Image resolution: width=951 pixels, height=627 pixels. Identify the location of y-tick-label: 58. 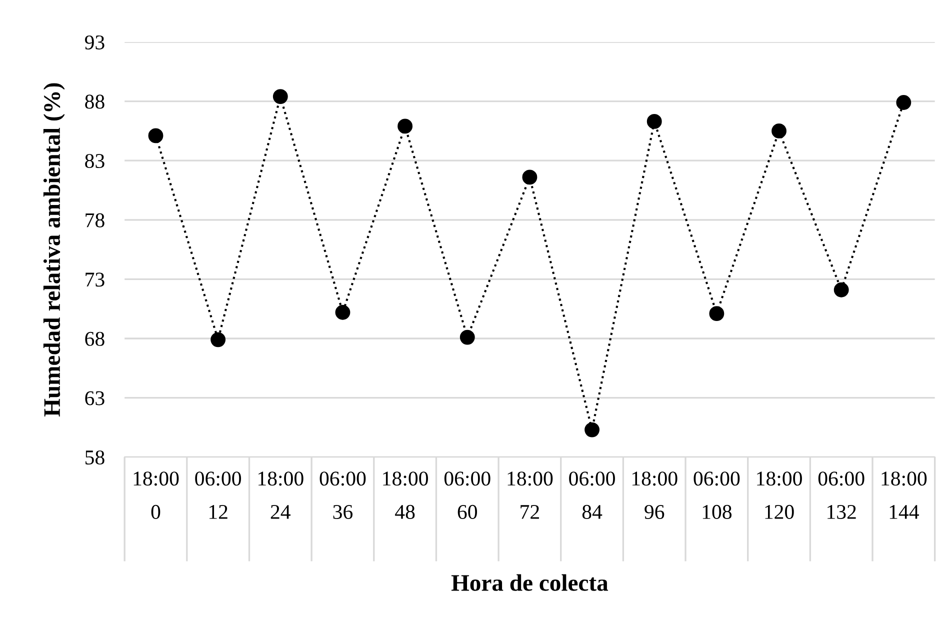
(95, 457).